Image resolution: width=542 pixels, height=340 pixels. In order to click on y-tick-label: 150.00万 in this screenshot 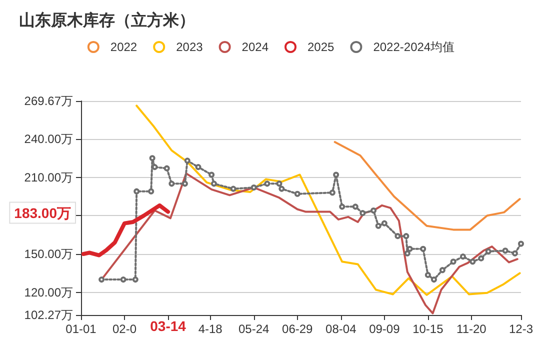, I will do `click(48, 253)`.